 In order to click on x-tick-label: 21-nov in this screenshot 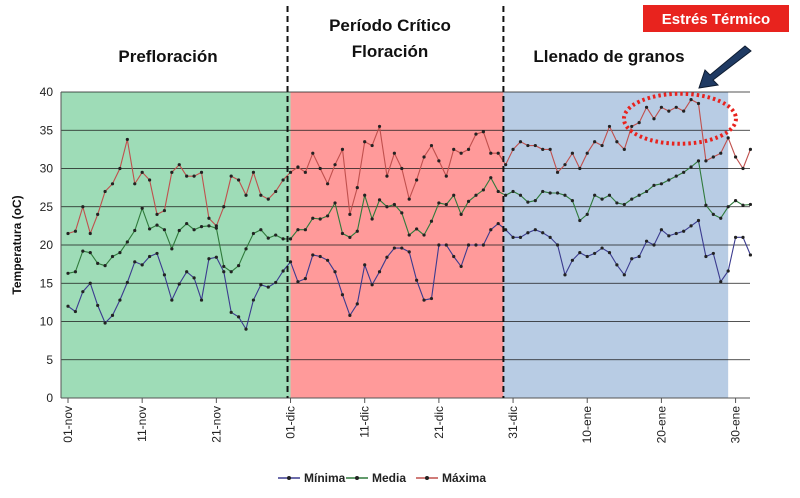, I will do `click(216, 424)`.